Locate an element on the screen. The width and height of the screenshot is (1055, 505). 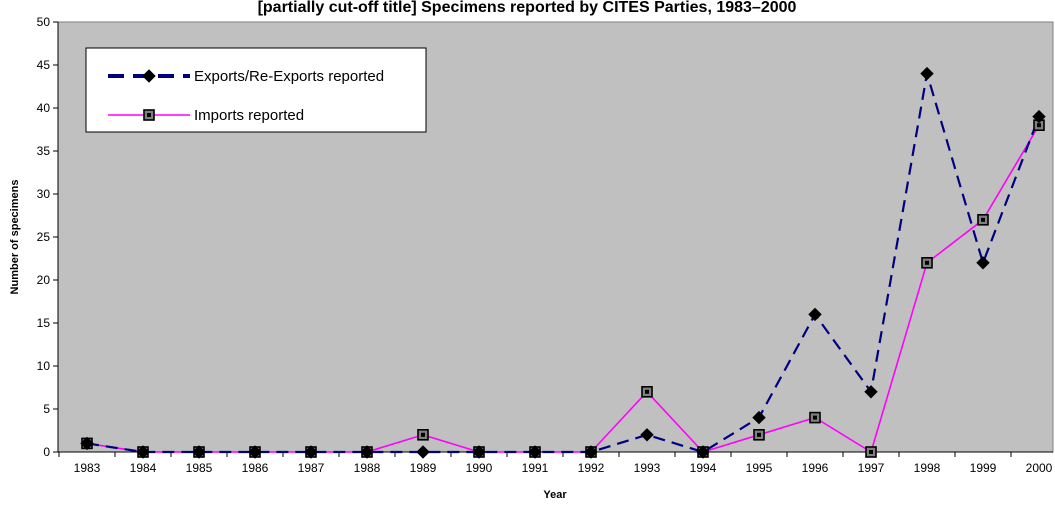
x-tick-label: 1998 is located at coordinates (927, 468).